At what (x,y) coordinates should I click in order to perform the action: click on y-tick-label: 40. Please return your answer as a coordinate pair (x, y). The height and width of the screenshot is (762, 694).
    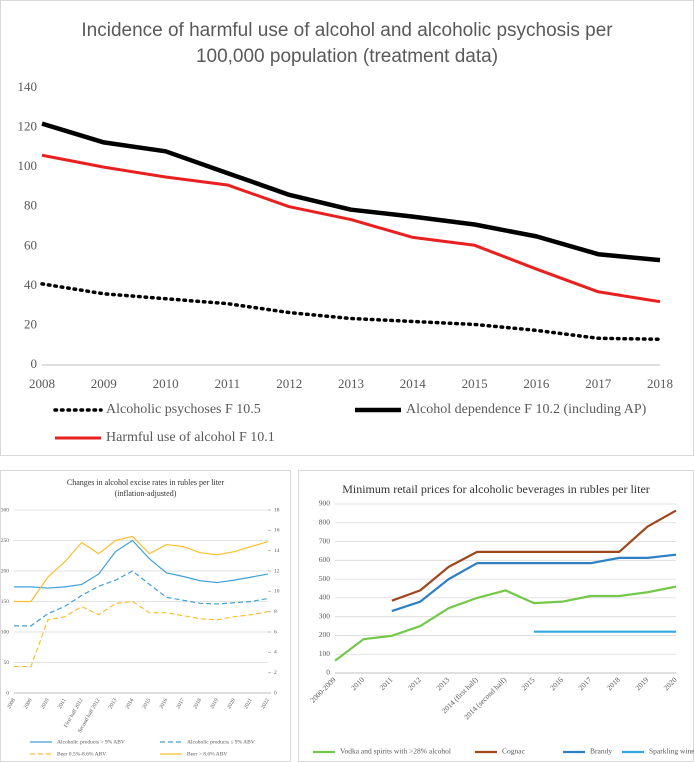
    Looking at the image, I should click on (30, 284).